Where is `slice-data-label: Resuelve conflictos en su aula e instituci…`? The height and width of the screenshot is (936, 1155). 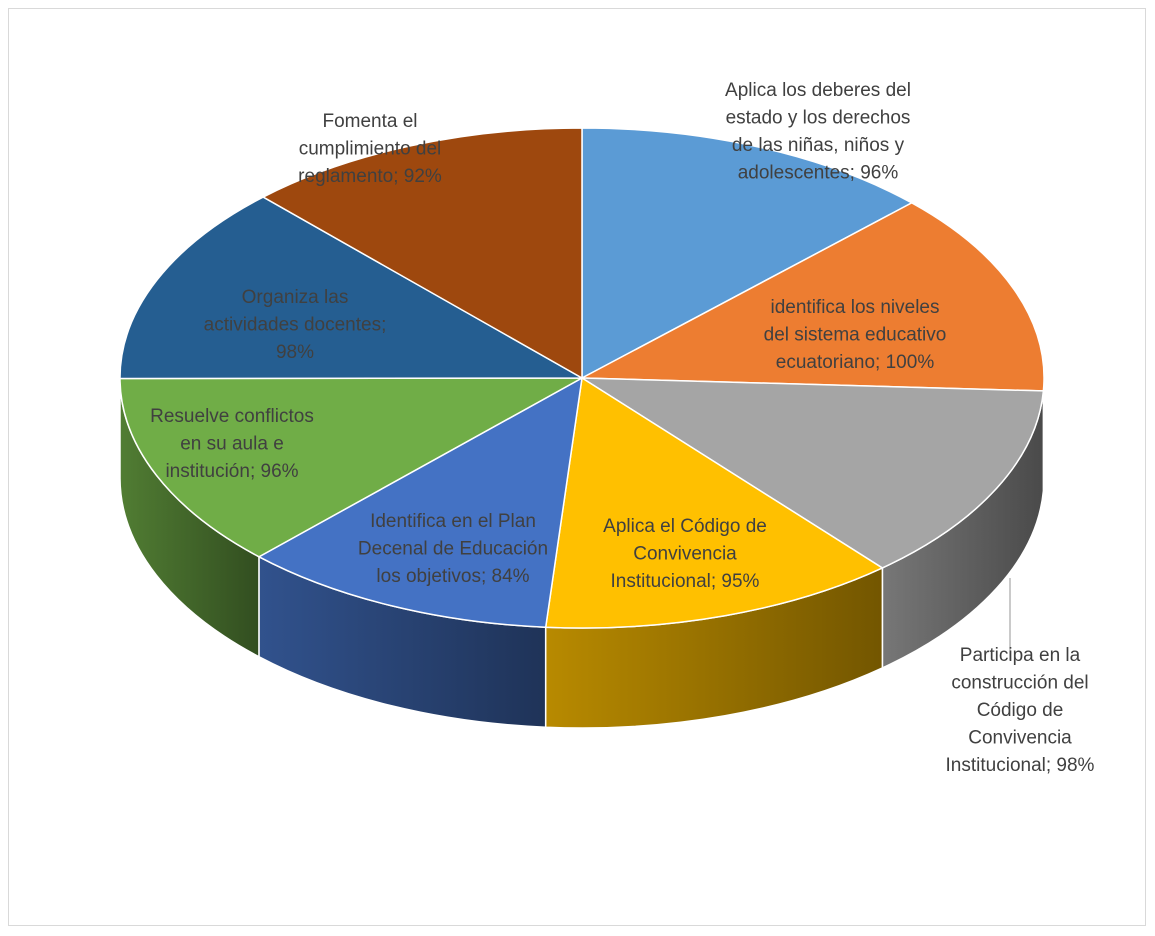 slice-data-label: Resuelve conflictos en su aula e instituci… is located at coordinates (232, 444).